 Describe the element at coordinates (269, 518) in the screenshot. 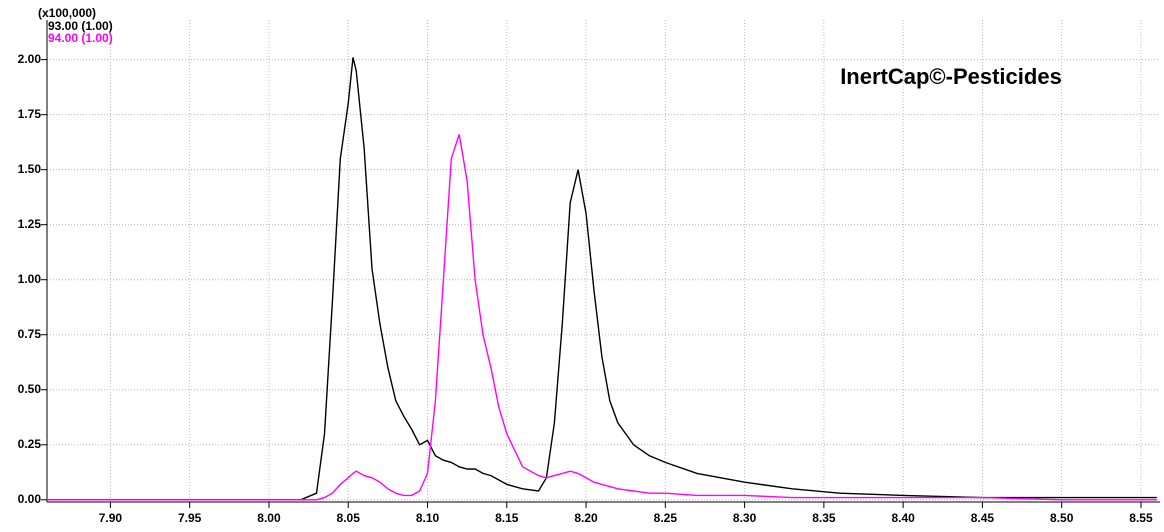

I see `x-tick-label: 8.00` at that location.